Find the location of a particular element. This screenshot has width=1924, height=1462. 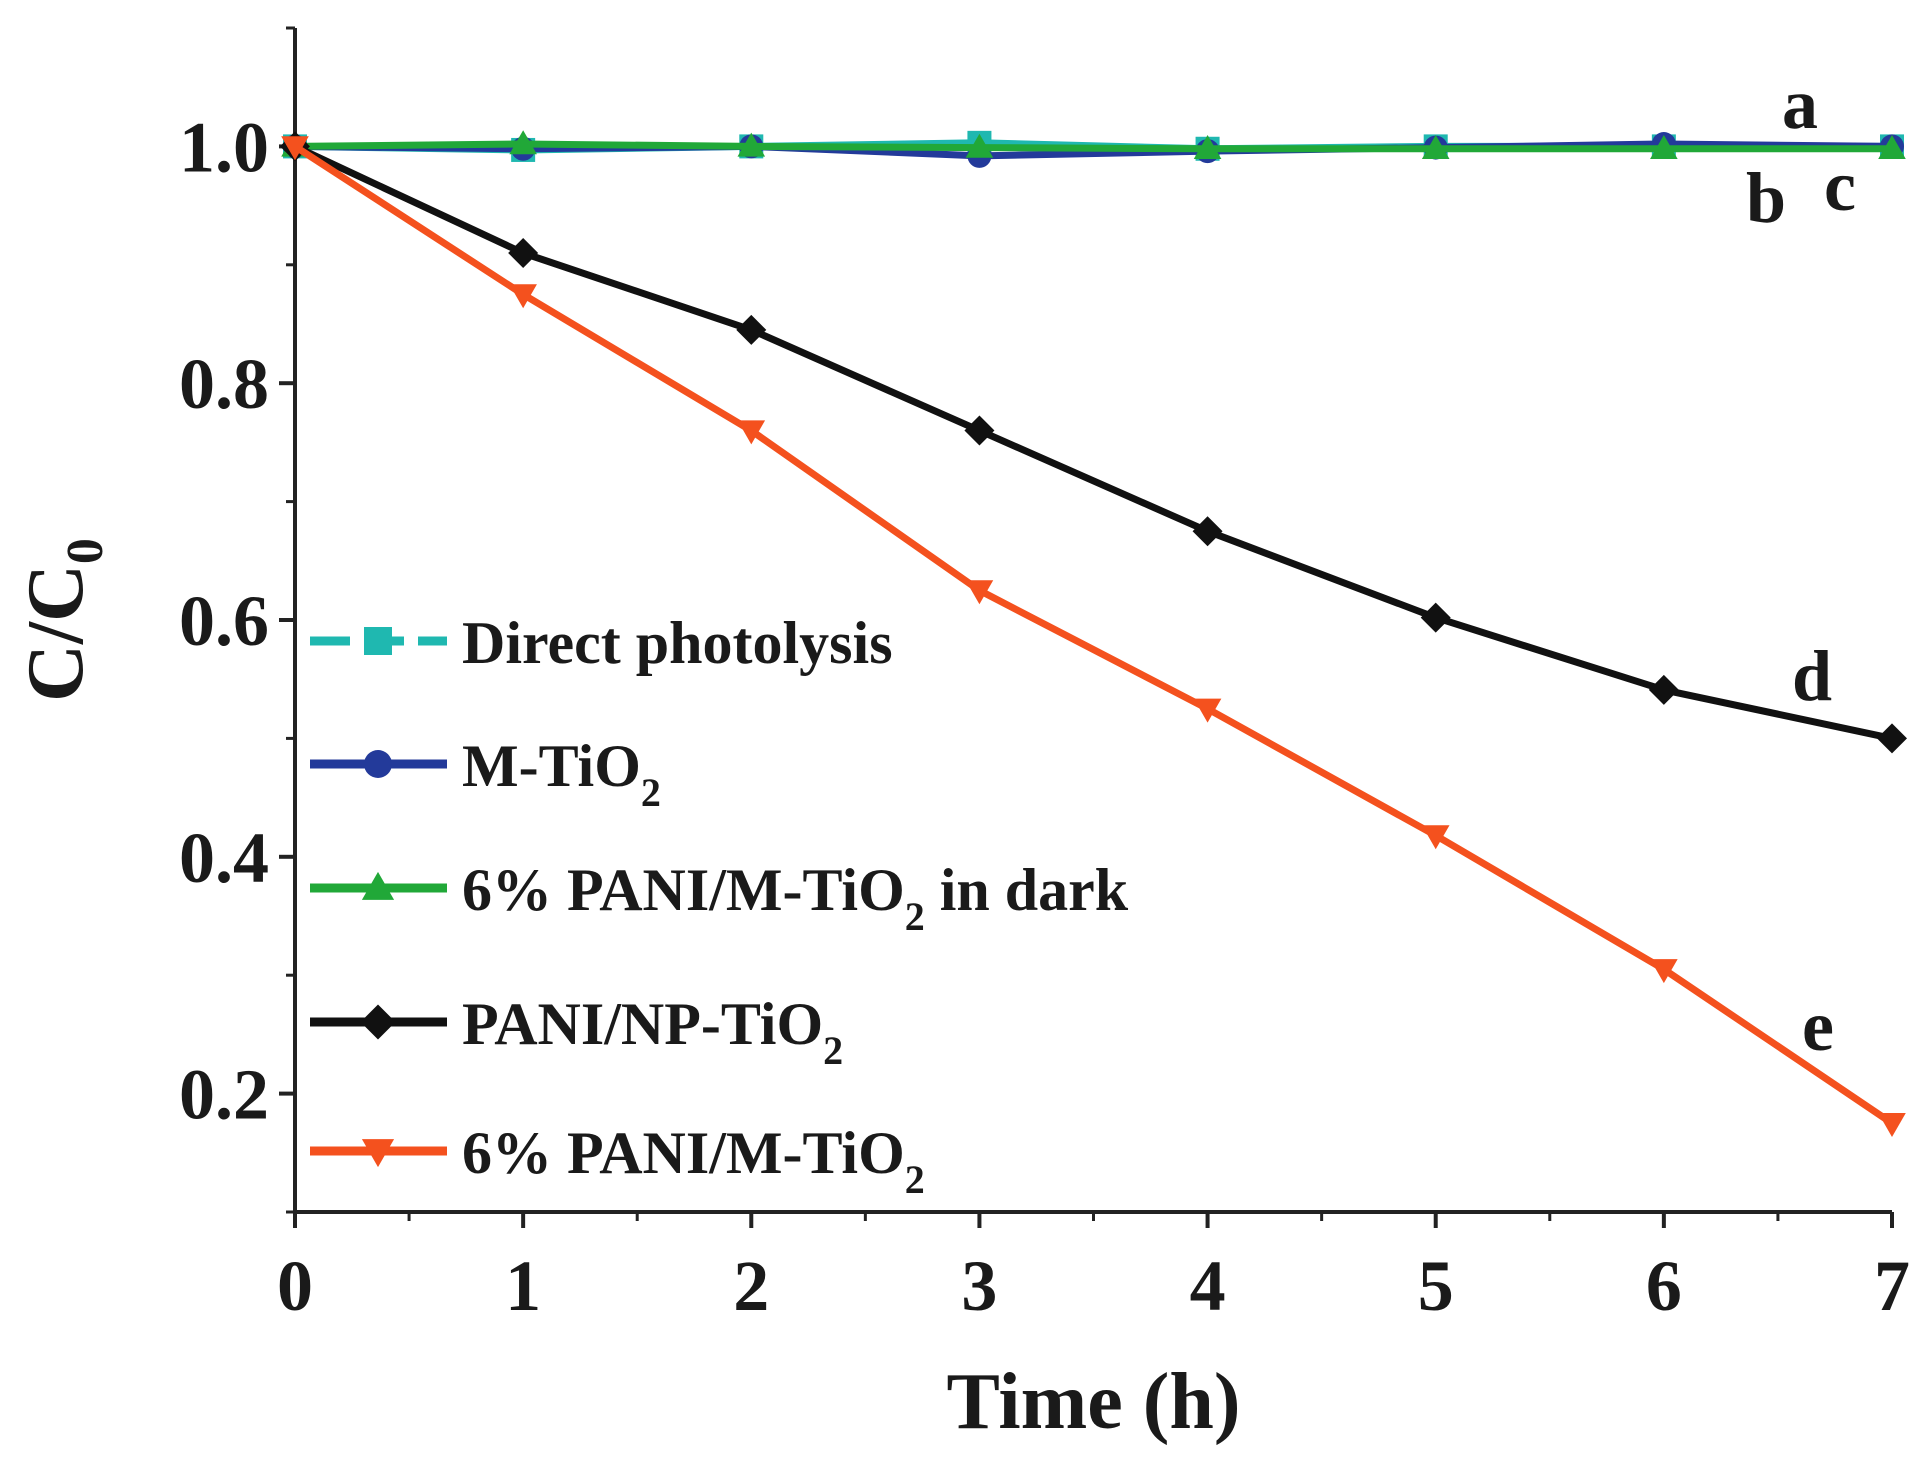

legend-label: 6% PANI/M-TiO2 in dark is located at coordinates (795, 898).